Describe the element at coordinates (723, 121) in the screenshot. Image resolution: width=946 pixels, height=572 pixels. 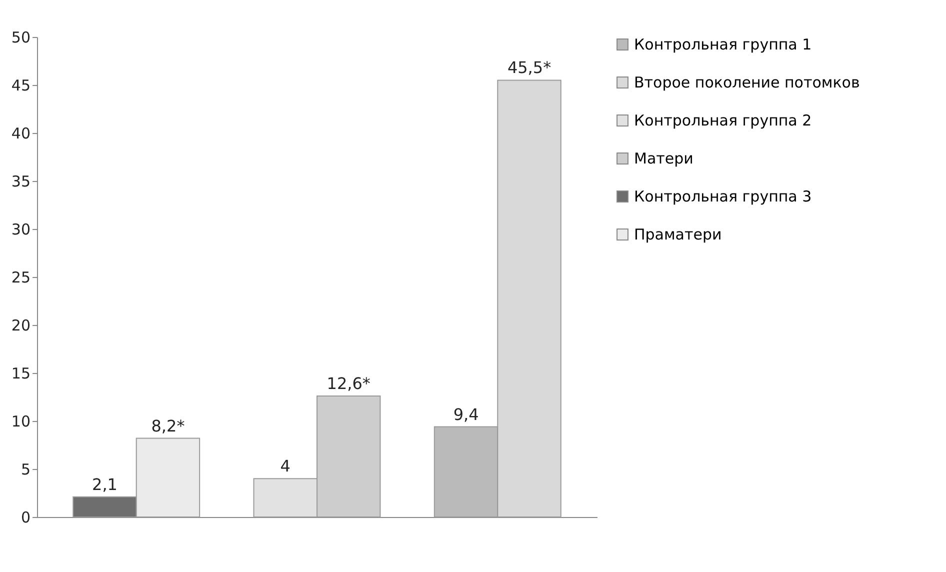
I see `legend-label: Контрольная группа 2` at that location.